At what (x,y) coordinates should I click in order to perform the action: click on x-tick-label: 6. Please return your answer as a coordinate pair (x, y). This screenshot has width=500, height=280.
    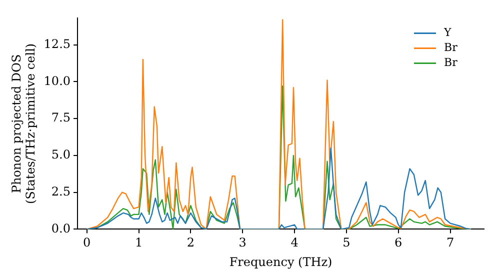
    Looking at the image, I should click on (398, 243).